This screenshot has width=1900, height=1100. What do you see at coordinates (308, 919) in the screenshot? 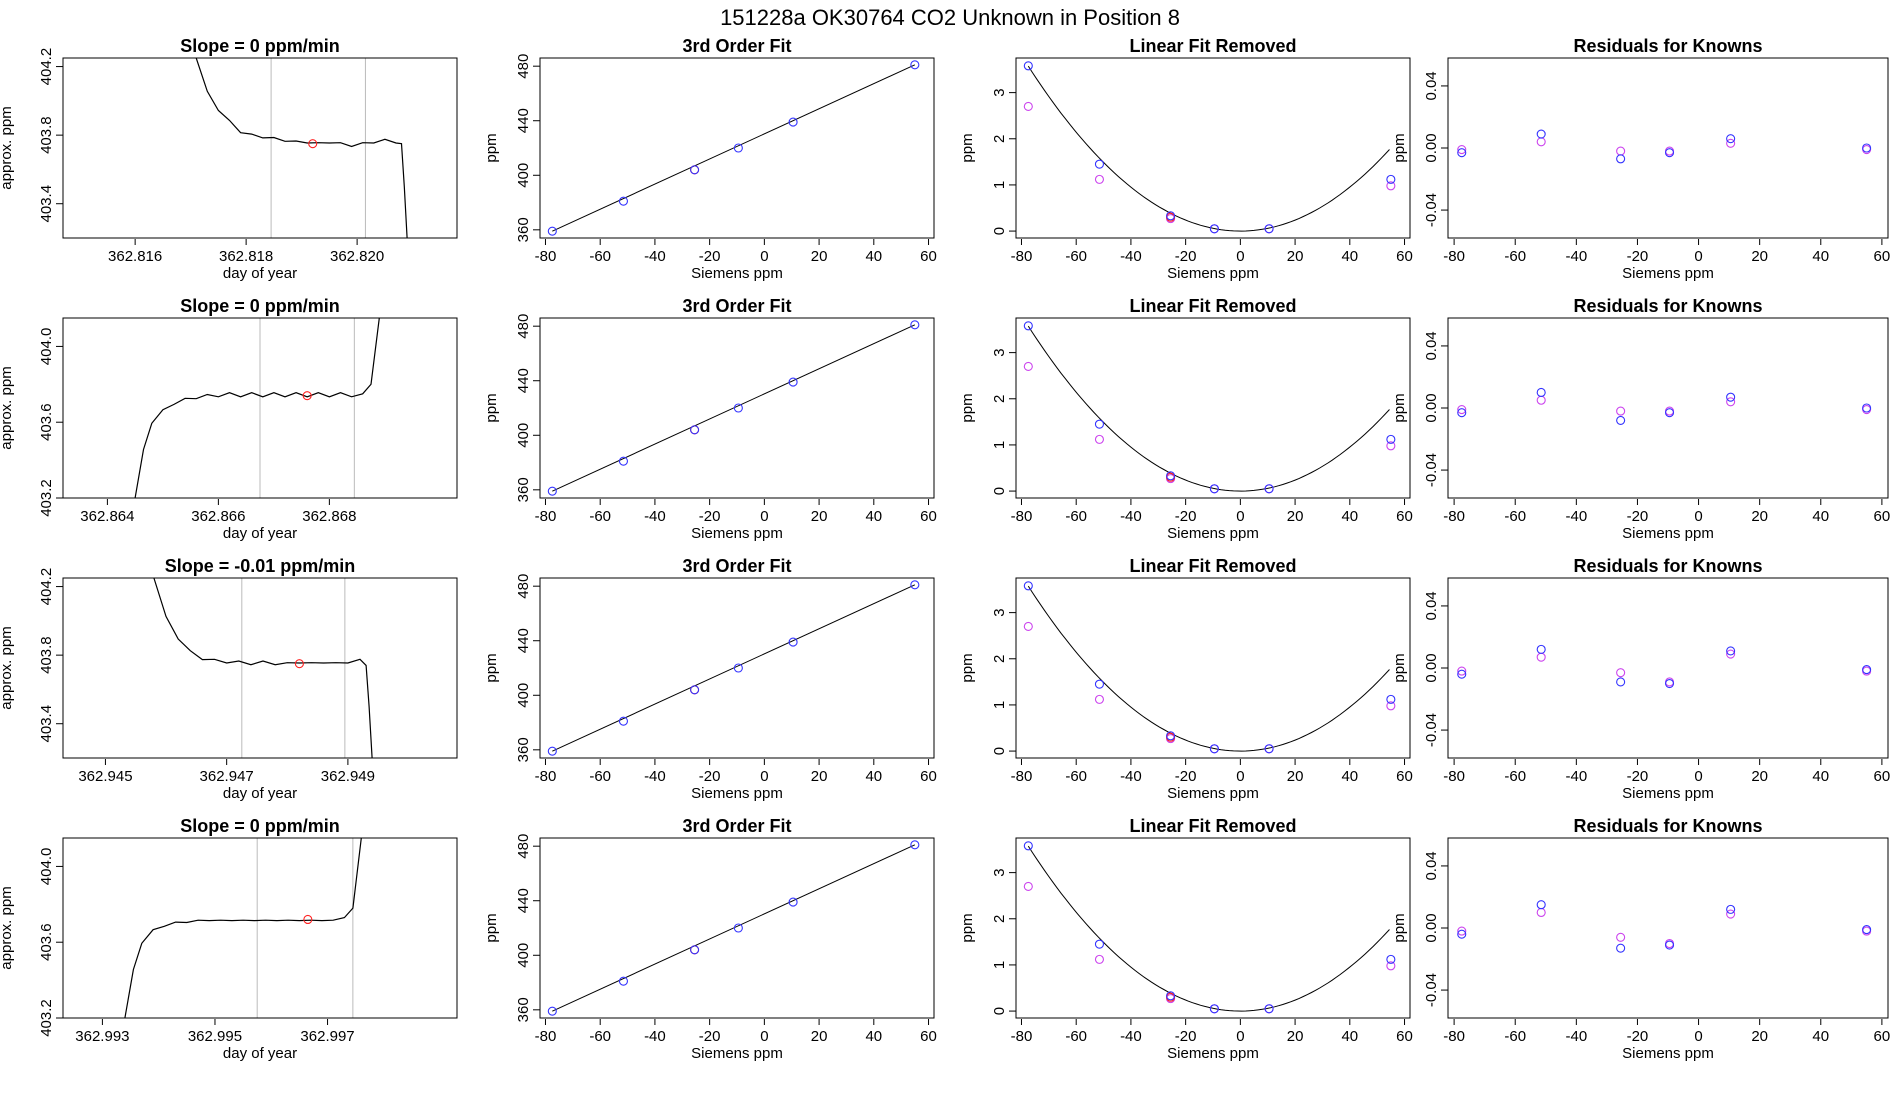
I see `sample-mean-marker` at bounding box center [308, 919].